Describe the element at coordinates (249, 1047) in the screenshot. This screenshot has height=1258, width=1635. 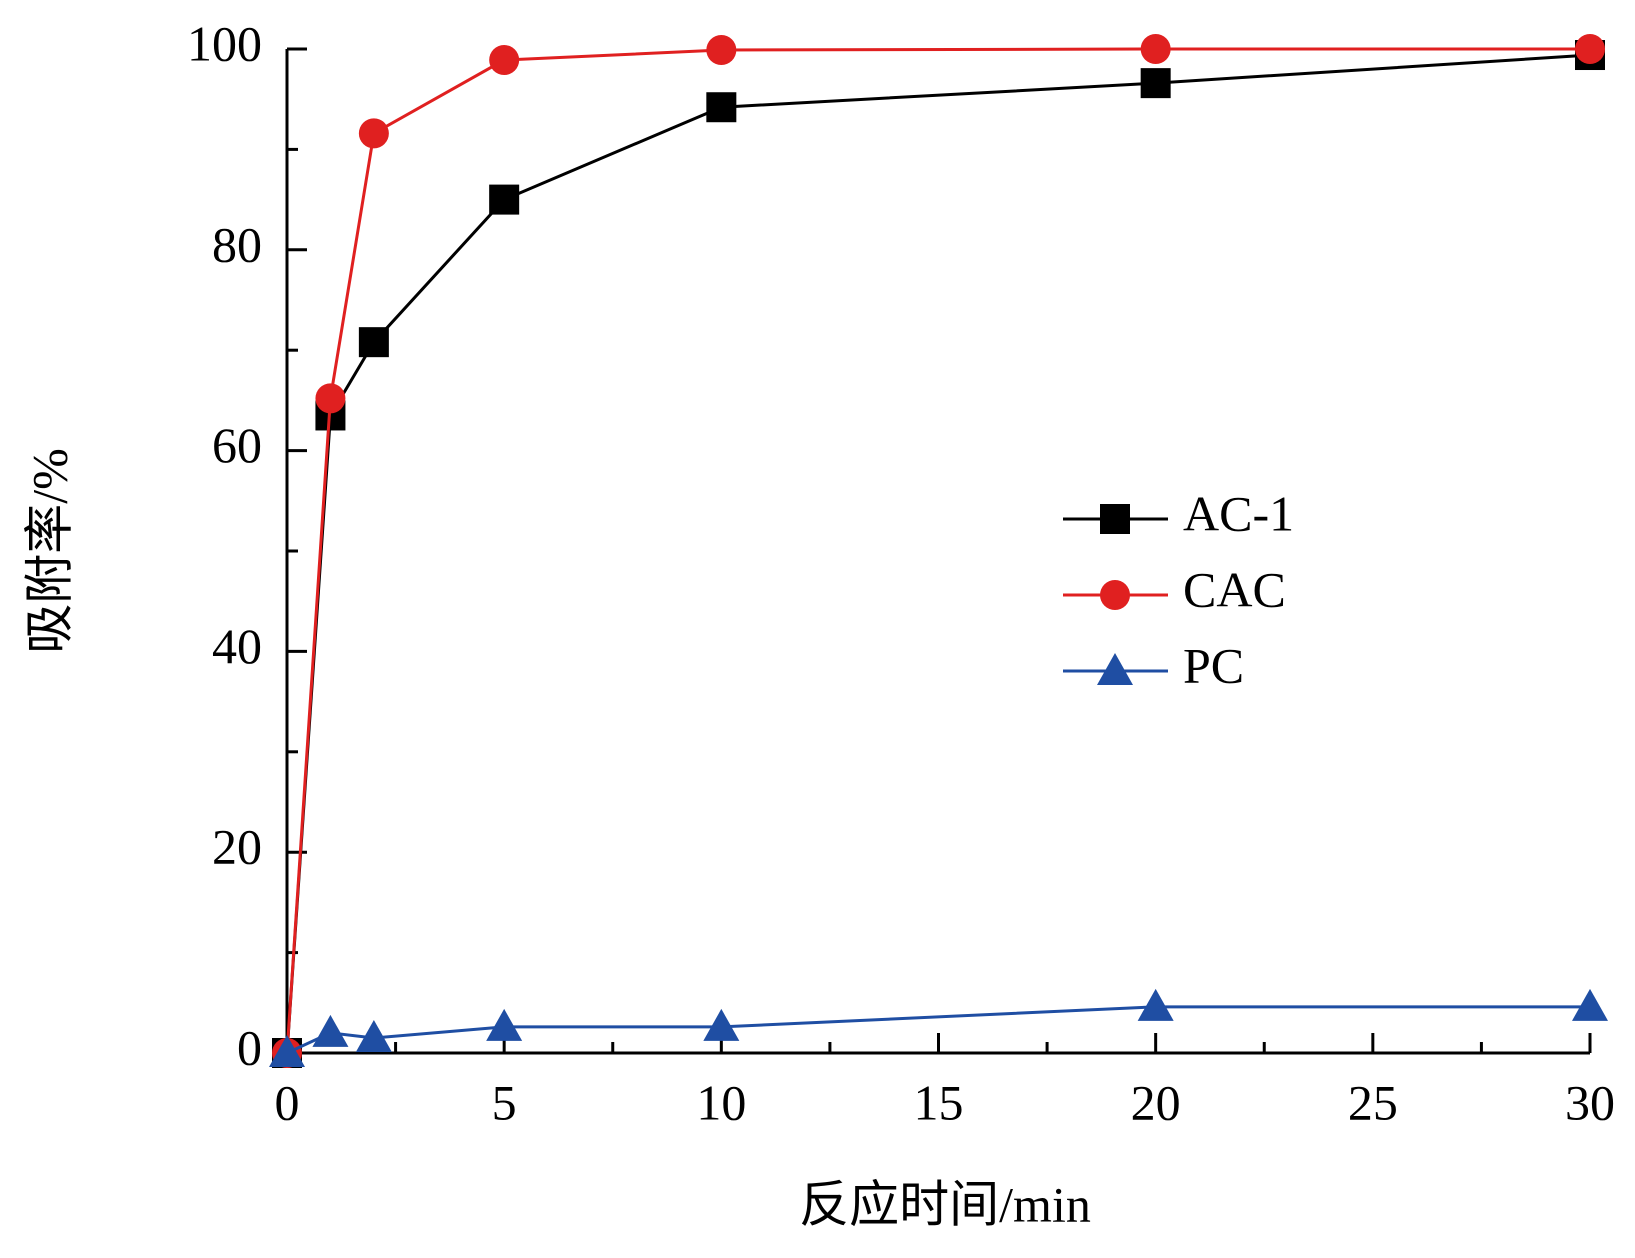
I see `y-tick-label: 0` at that location.